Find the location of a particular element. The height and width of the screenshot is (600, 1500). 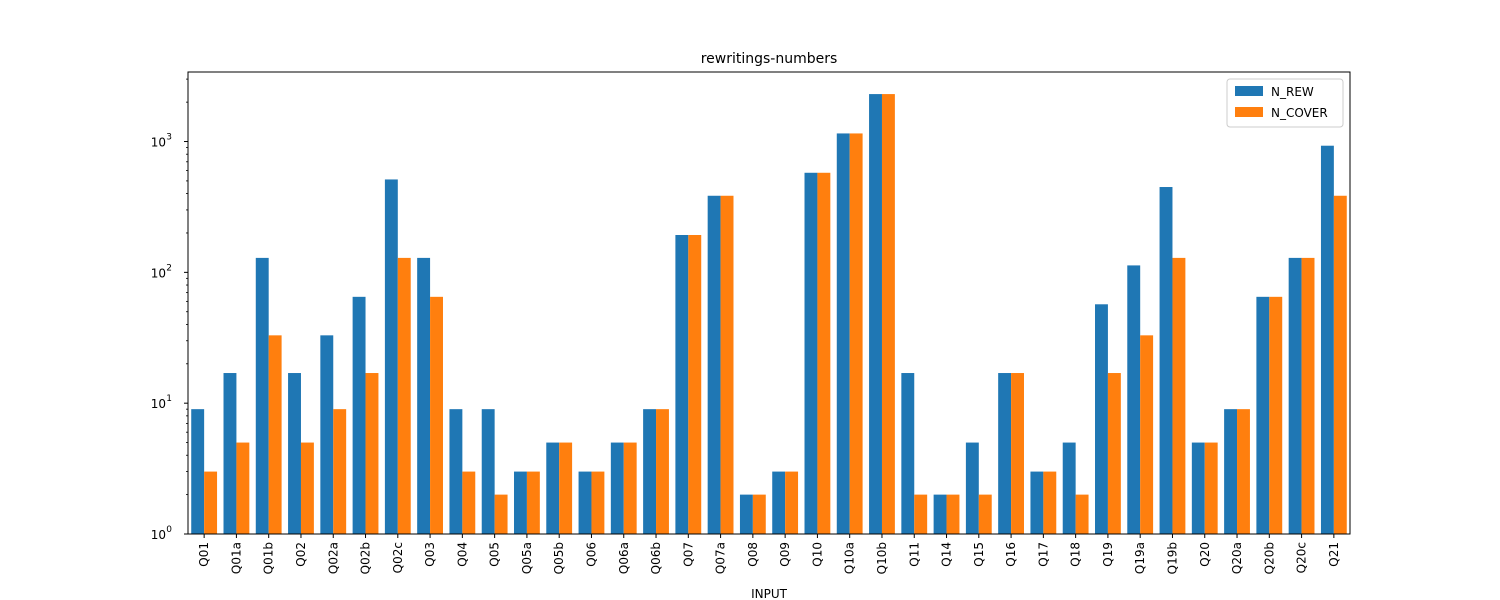

legend-label-n-rew: N_REW is located at coordinates (1292, 92).